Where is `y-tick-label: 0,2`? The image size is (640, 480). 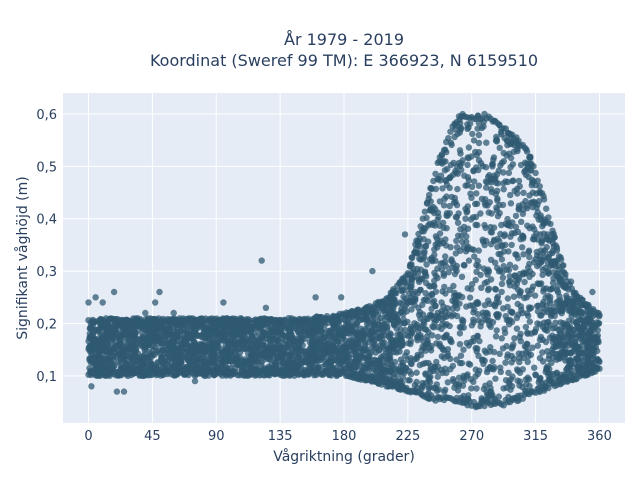 y-tick-label: 0,2 is located at coordinates (46, 324).